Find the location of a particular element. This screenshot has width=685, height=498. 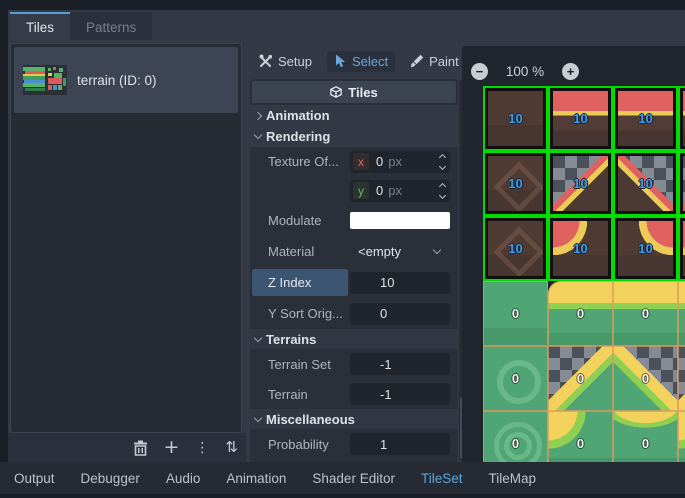

atlas-tile-r2-c3: 10 is located at coordinates (682, 248).